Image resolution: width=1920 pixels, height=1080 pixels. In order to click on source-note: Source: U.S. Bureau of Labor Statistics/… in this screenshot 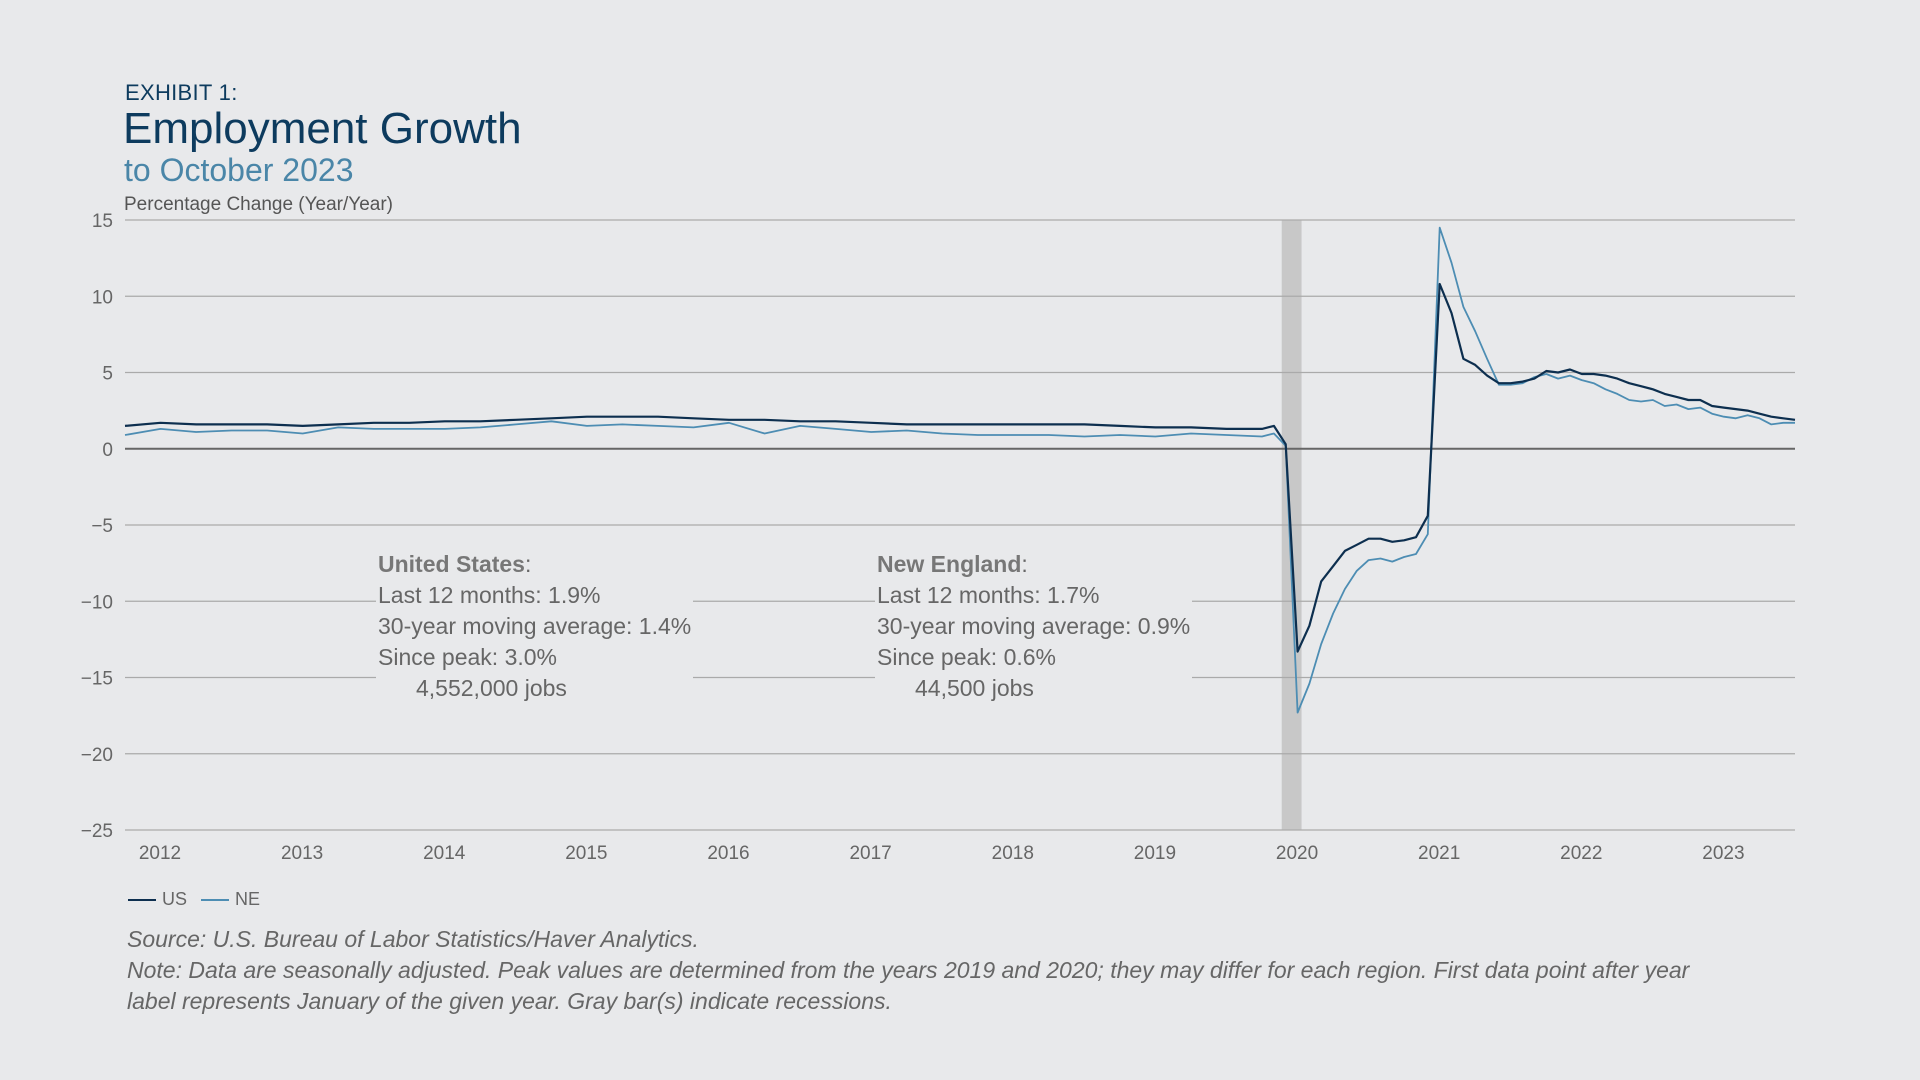, I will do `click(977, 970)`.